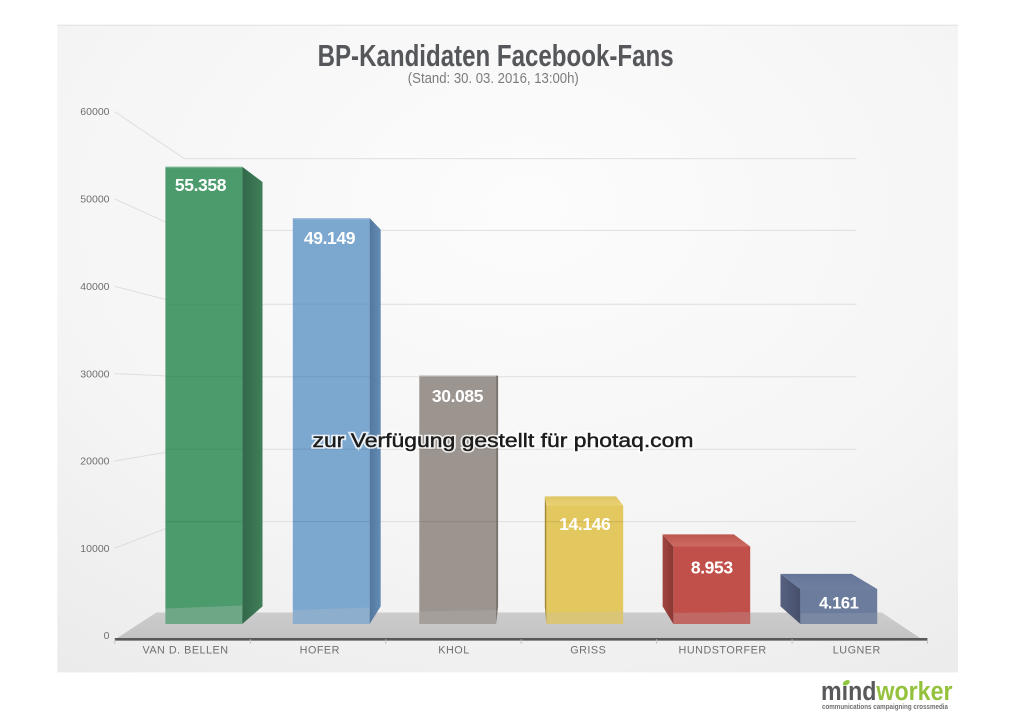  Describe the element at coordinates (330, 238) in the screenshot. I see `svg-text: 49.149` at that location.